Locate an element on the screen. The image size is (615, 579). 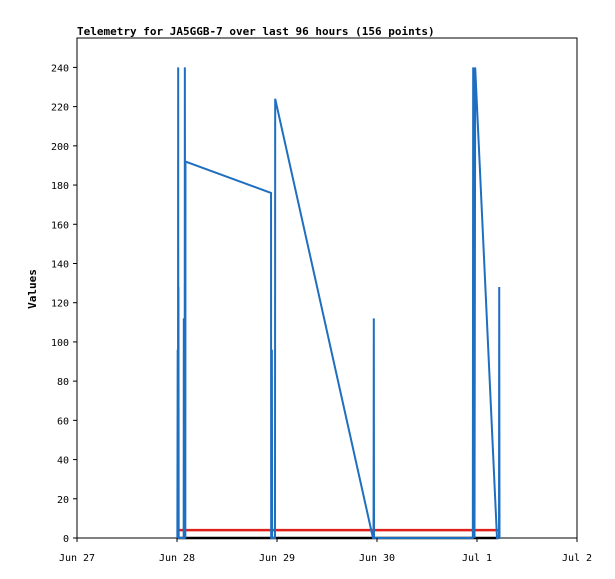
x-tick-label-5: Jul 2 is located at coordinates (577, 558).